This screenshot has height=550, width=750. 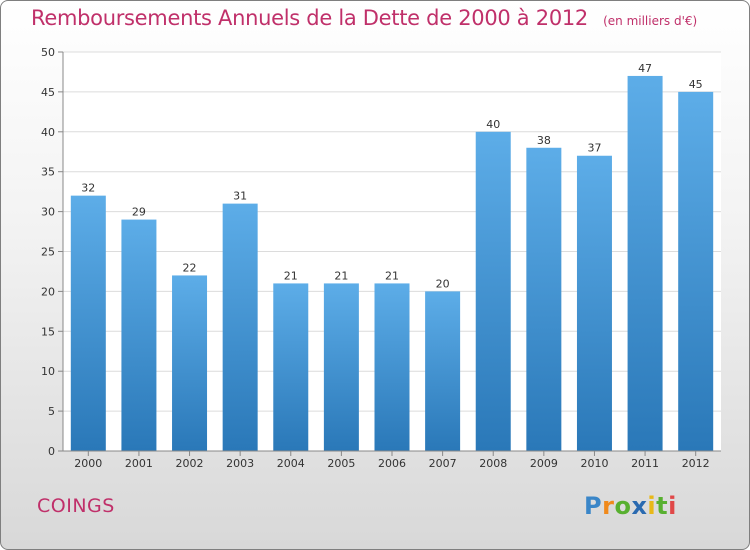 I want to click on logo-letter: t, so click(x=662, y=506).